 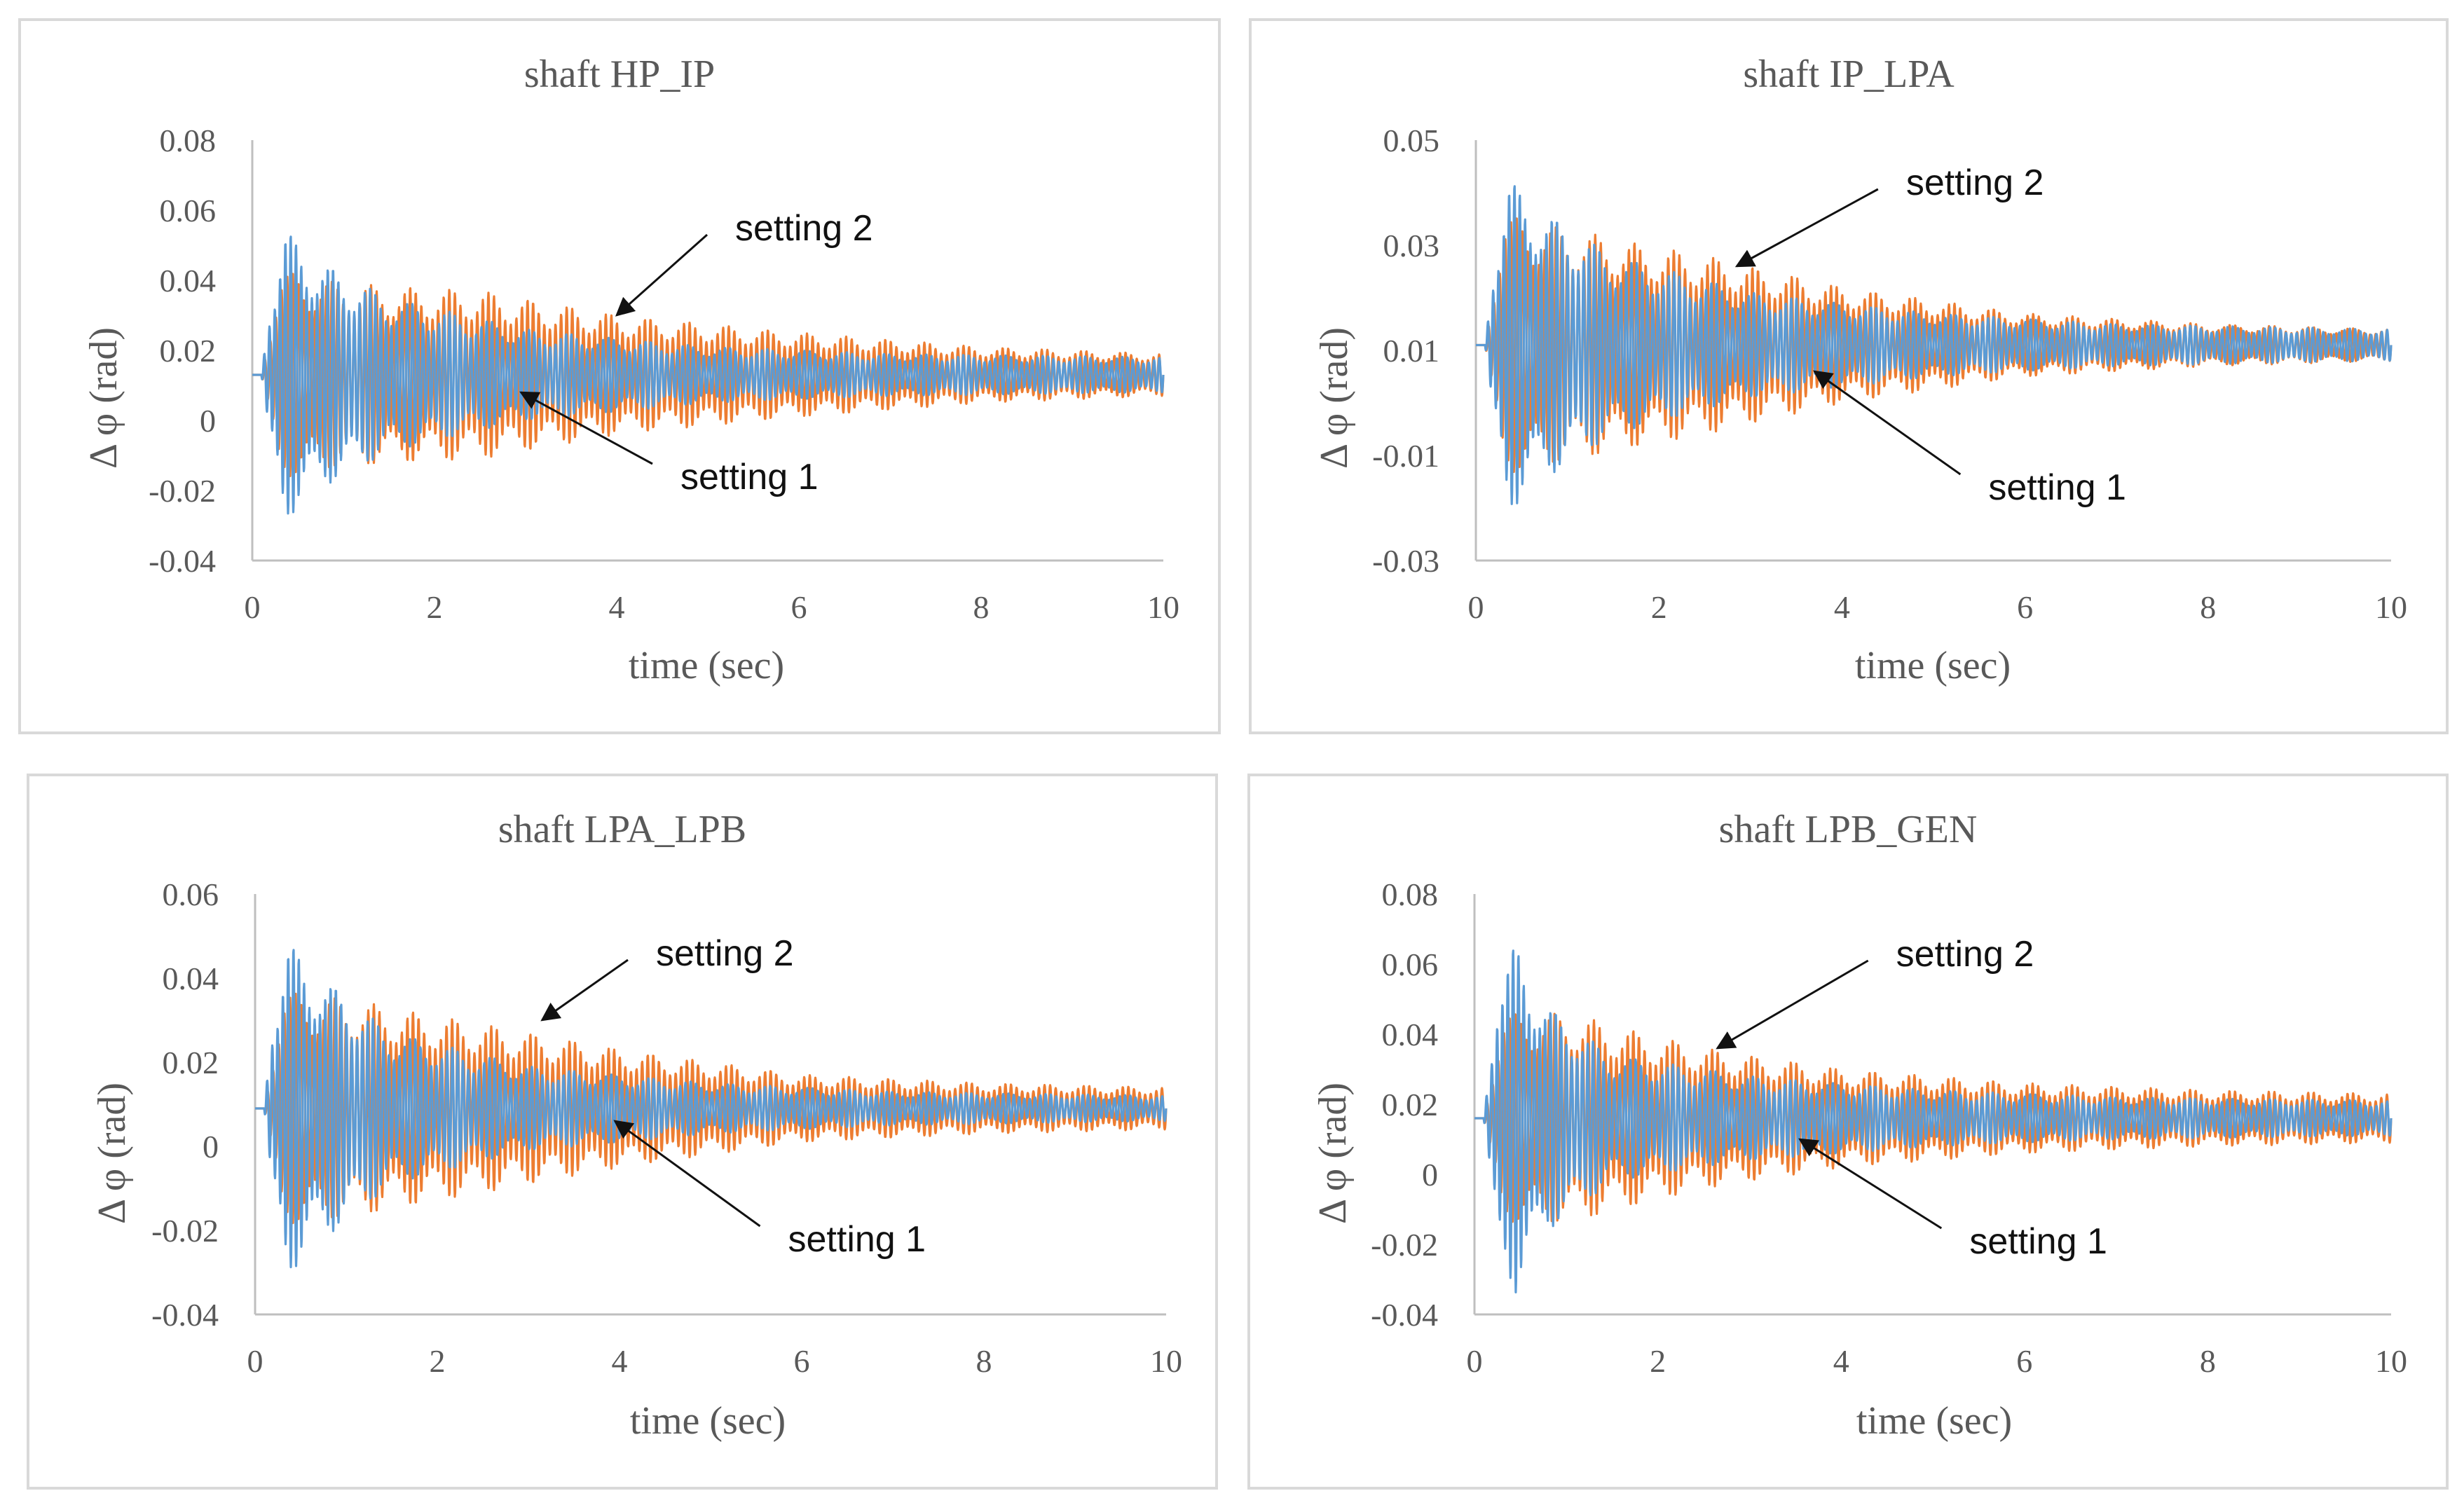 I want to click on y-tick-label: 0.05, so click(x=1411, y=140).